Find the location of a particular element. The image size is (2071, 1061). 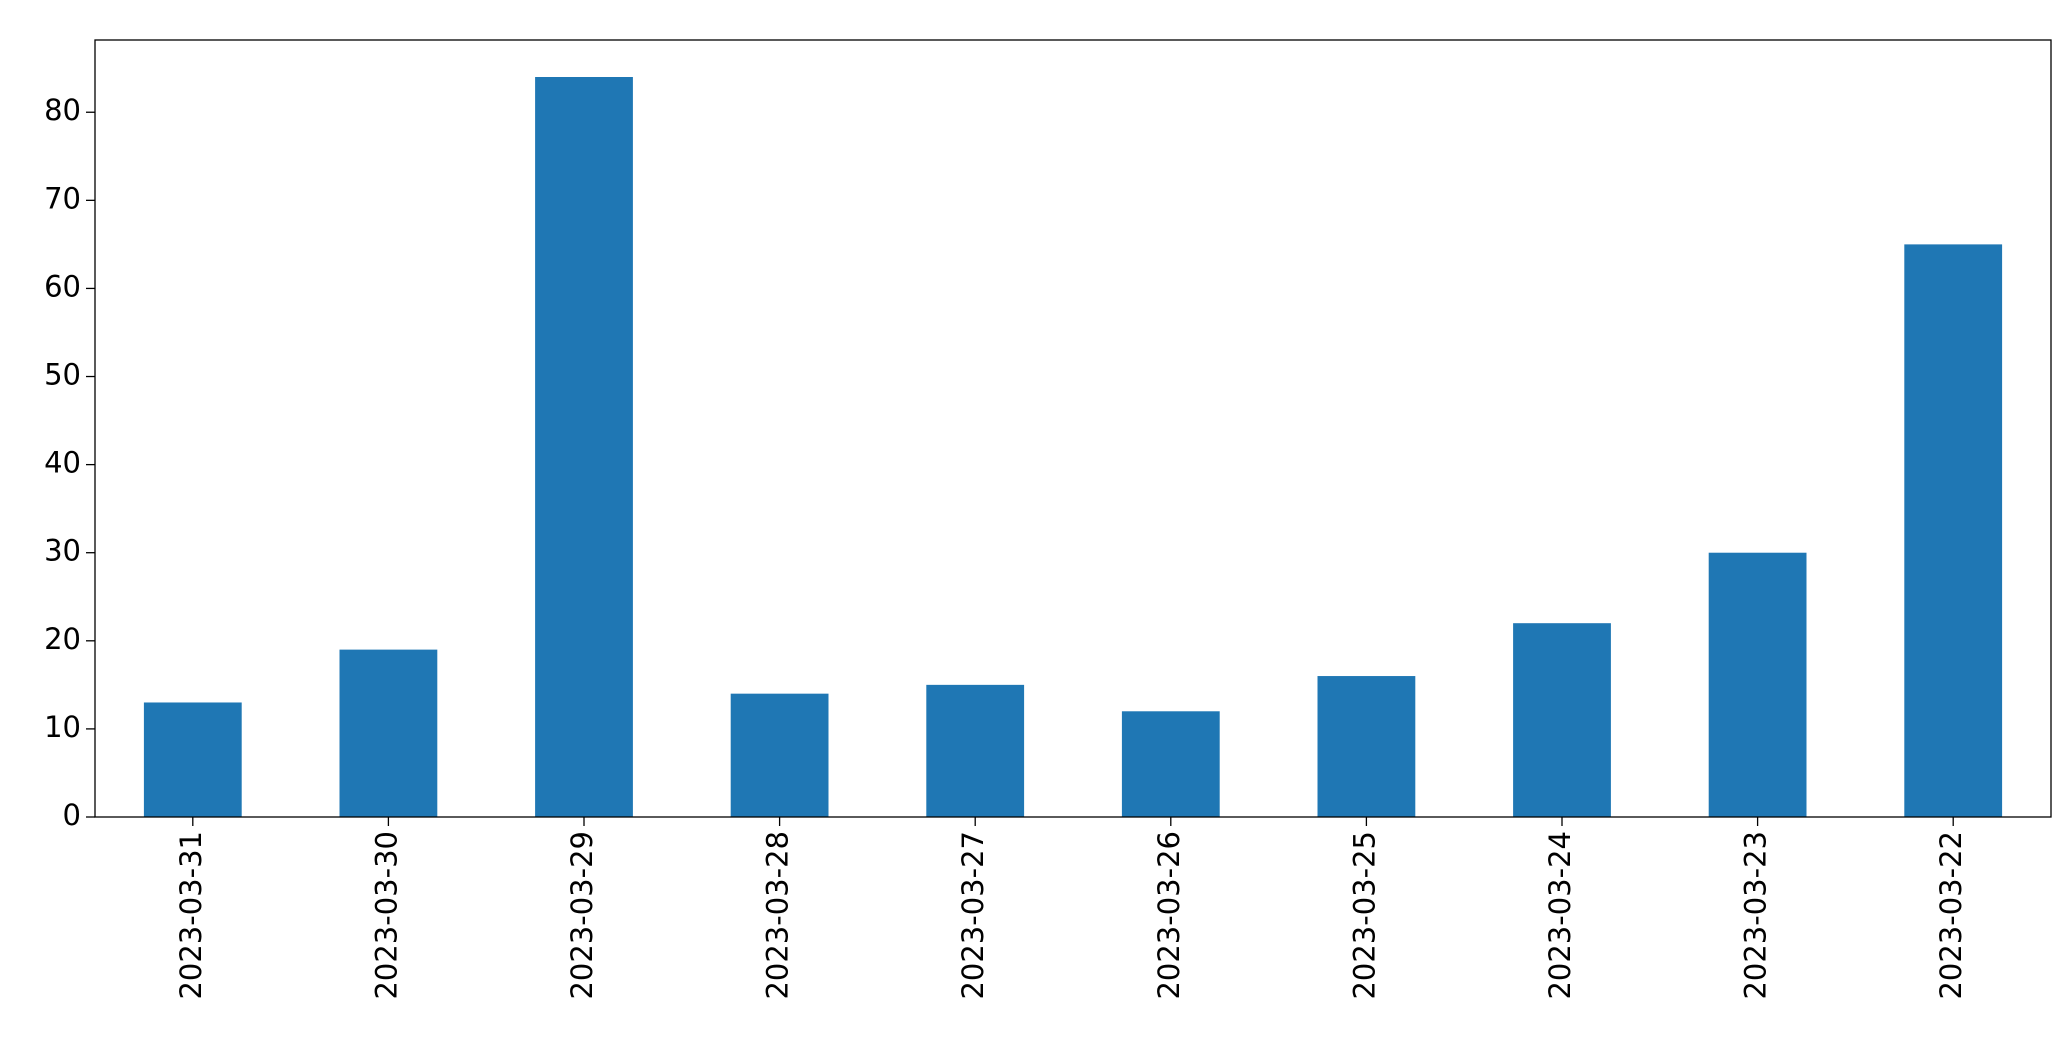

x-tick-label: 2023-03-25 is located at coordinates (1364, 915).